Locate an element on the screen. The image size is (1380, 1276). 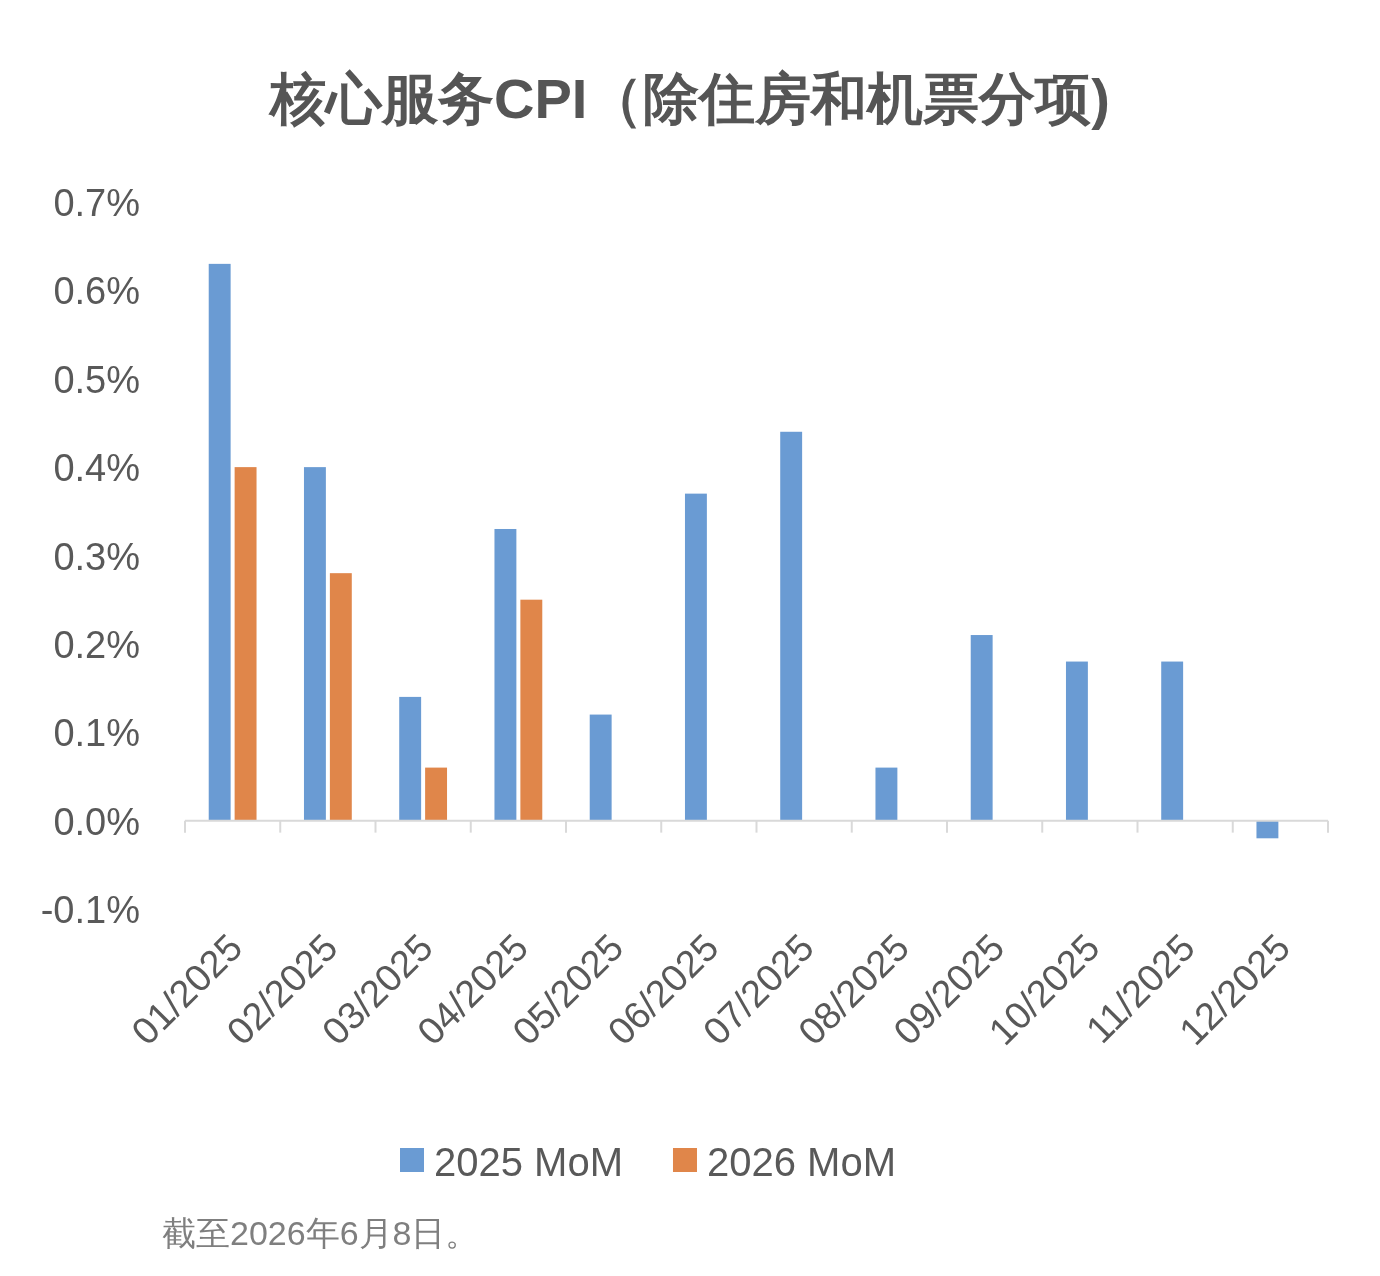
text: 截至2026年6月8日。 is located at coordinates (321, 1233).